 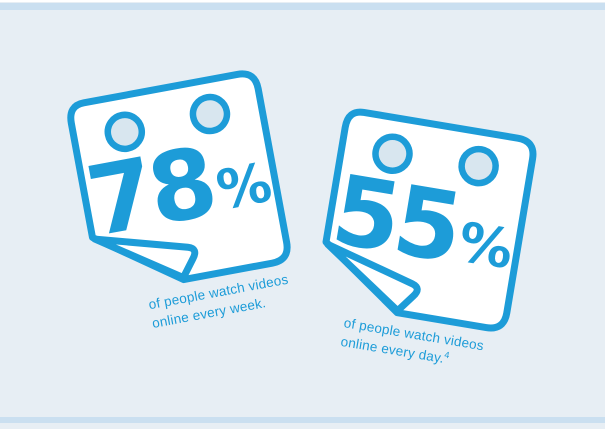 I want to click on stat-value: 55, so click(x=395, y=219).